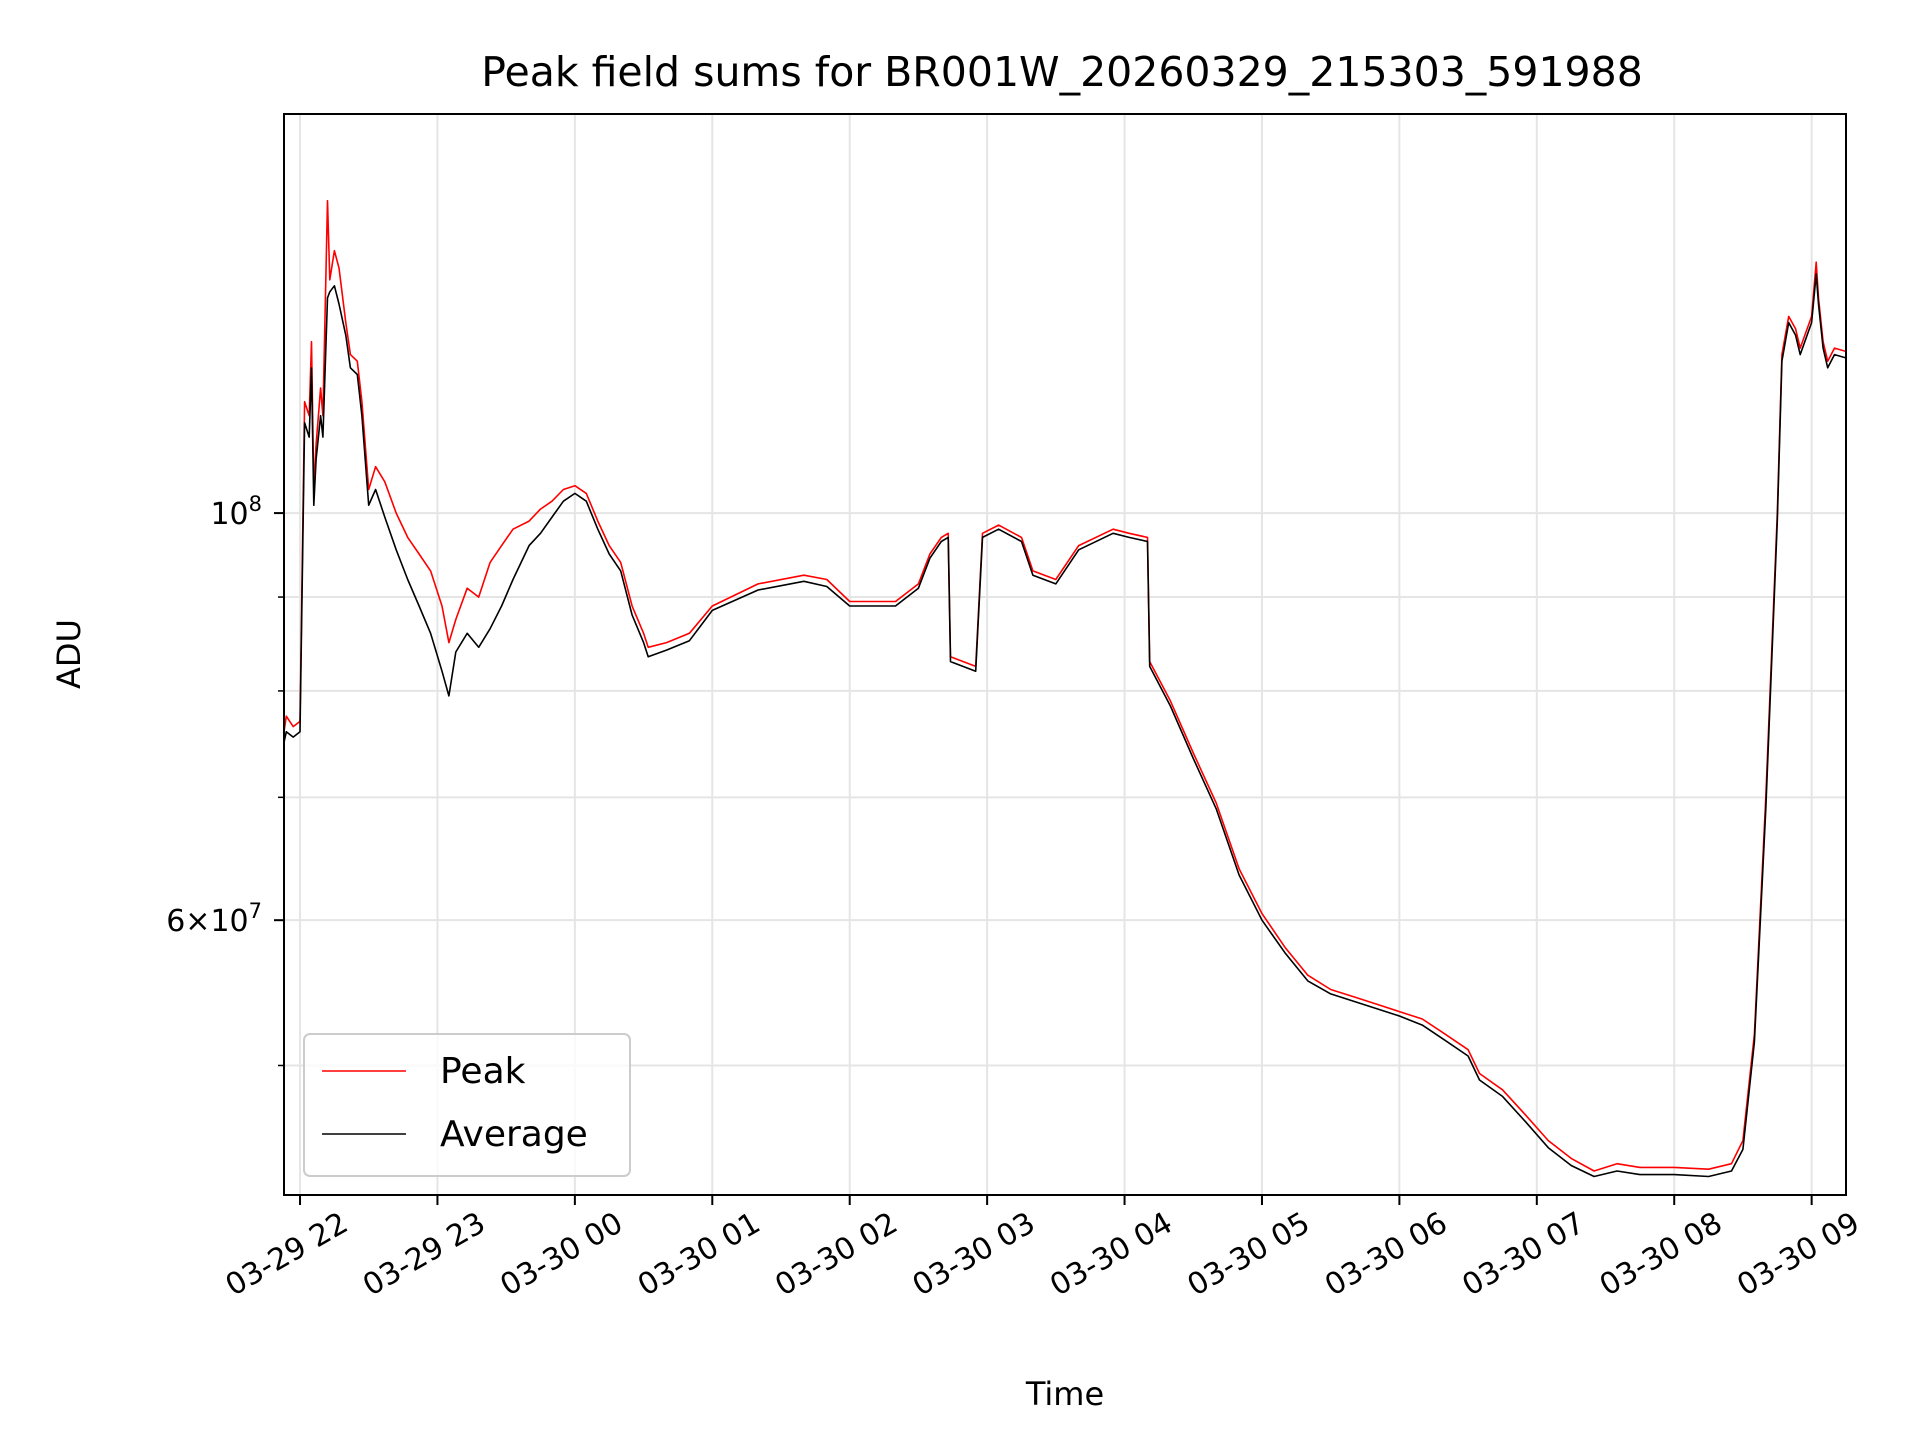 This screenshot has width=1920, height=1440. Describe the element at coordinates (1064, 1394) in the screenshot. I see `x-axis-title: Time` at that location.